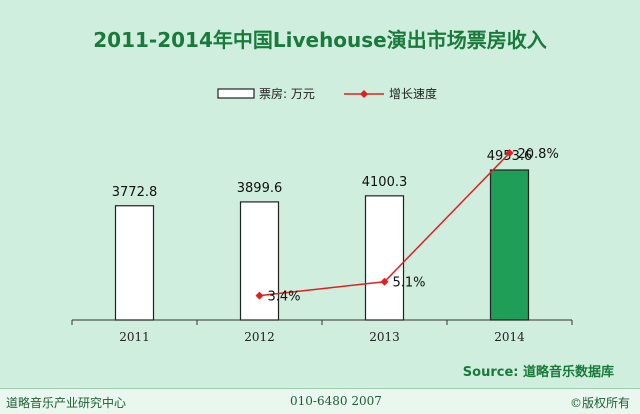 Image resolution: width=640 pixels, height=414 pixels. What do you see at coordinates (134, 337) in the screenshot?
I see `x-tick-label-2011: 2011` at bounding box center [134, 337].